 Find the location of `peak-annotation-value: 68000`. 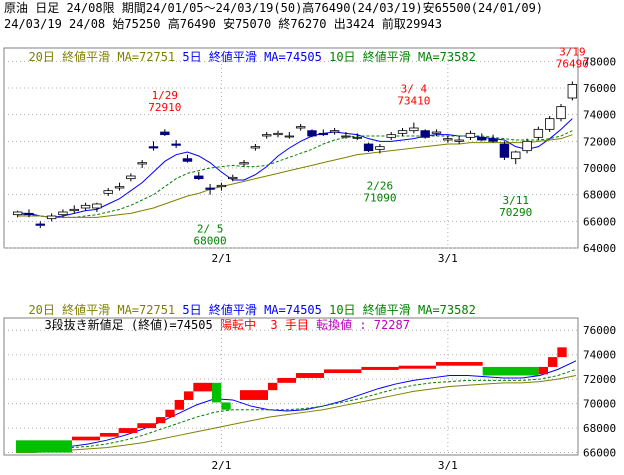

peak-annotation-value: 68000 is located at coordinates (210, 241).